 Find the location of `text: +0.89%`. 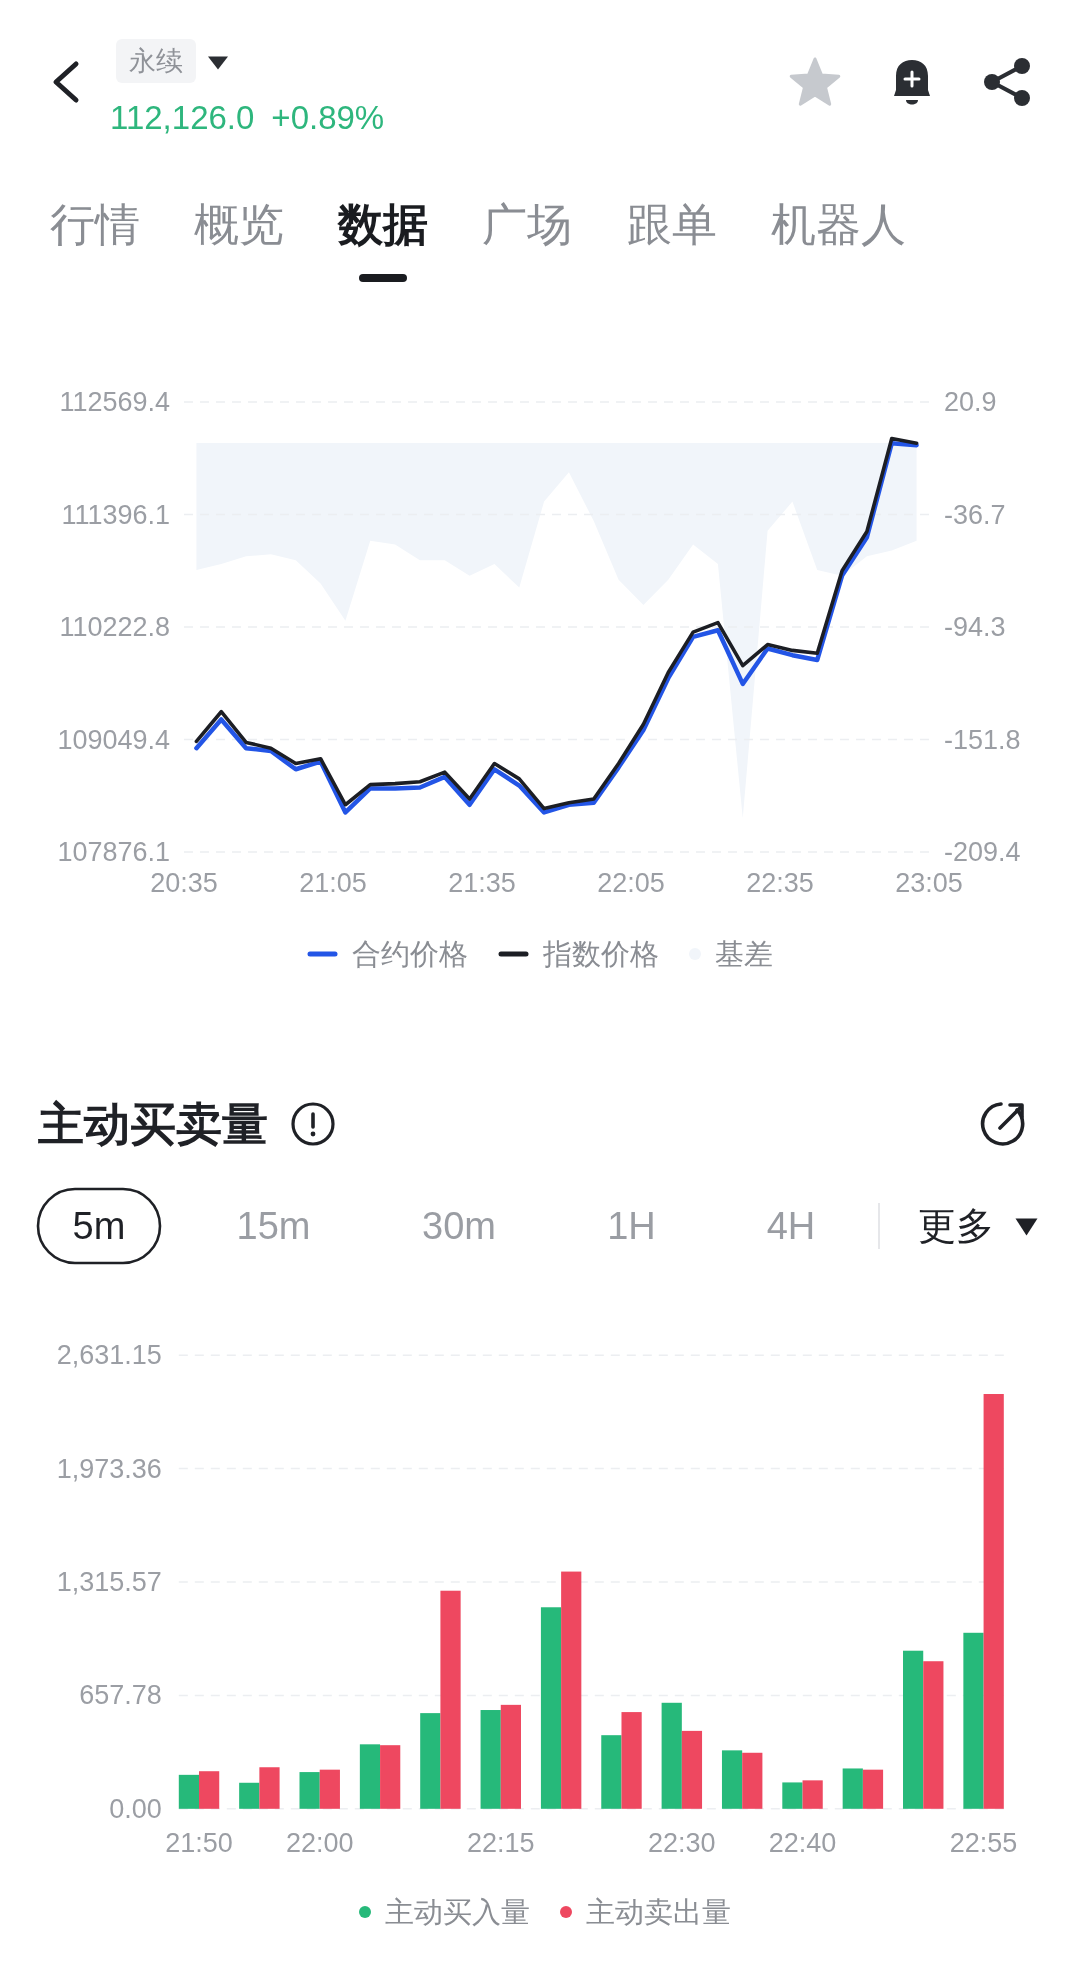

text: +0.89% is located at coordinates (328, 117).